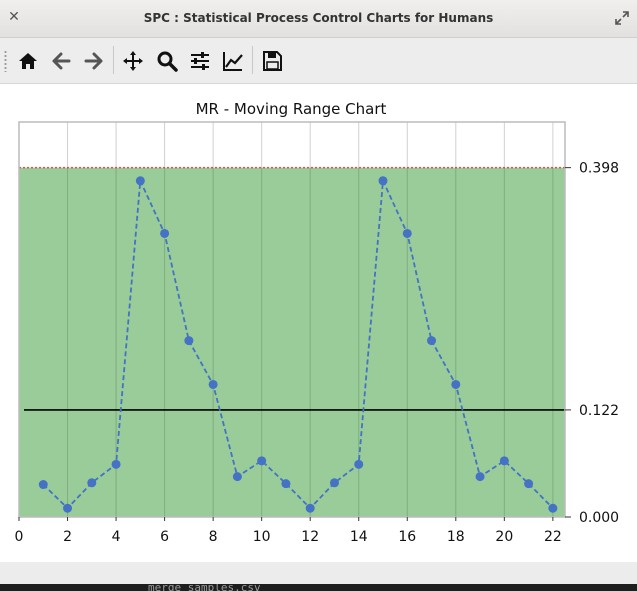 The width and height of the screenshot is (637, 591). What do you see at coordinates (599, 169) in the screenshot?
I see `right-tick-label: 0.398` at bounding box center [599, 169].